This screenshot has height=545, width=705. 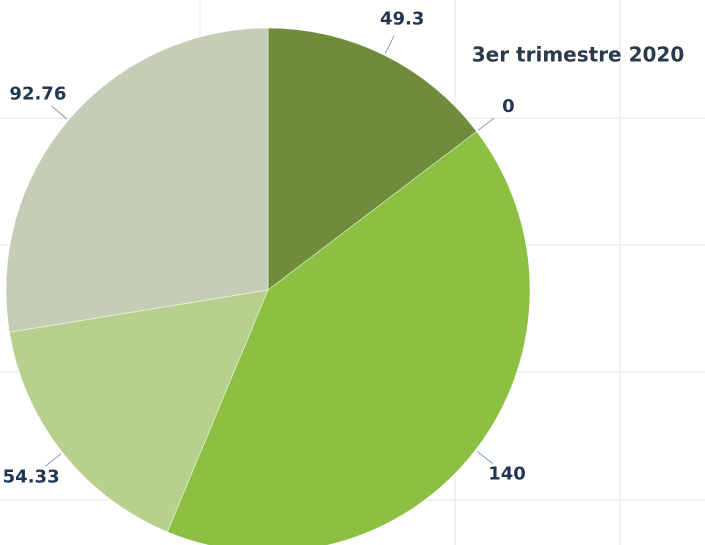 I want to click on data-label: 92.76, so click(x=37, y=93).